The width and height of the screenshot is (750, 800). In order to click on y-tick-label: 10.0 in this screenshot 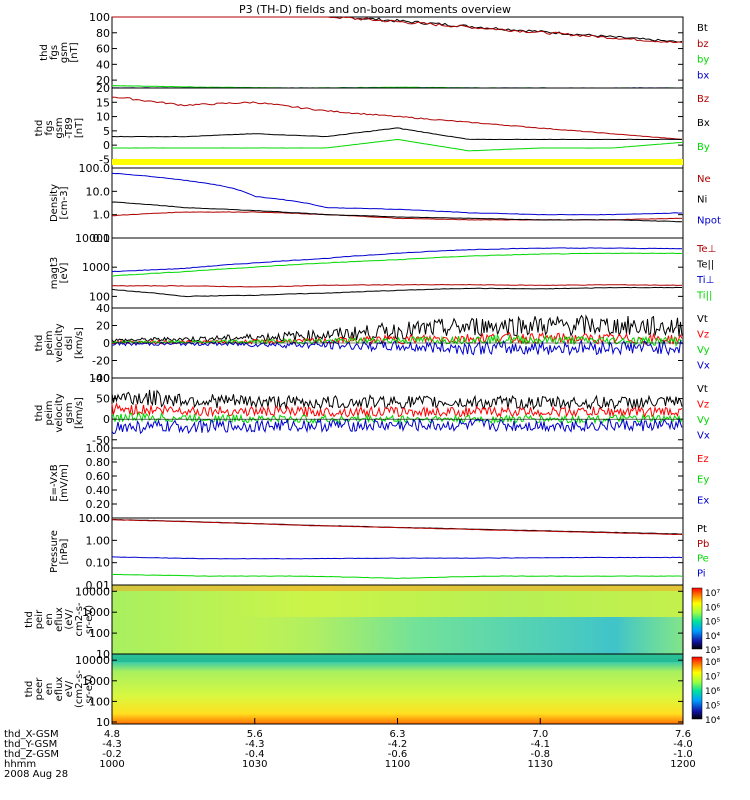, I will do `click(98, 191)`.